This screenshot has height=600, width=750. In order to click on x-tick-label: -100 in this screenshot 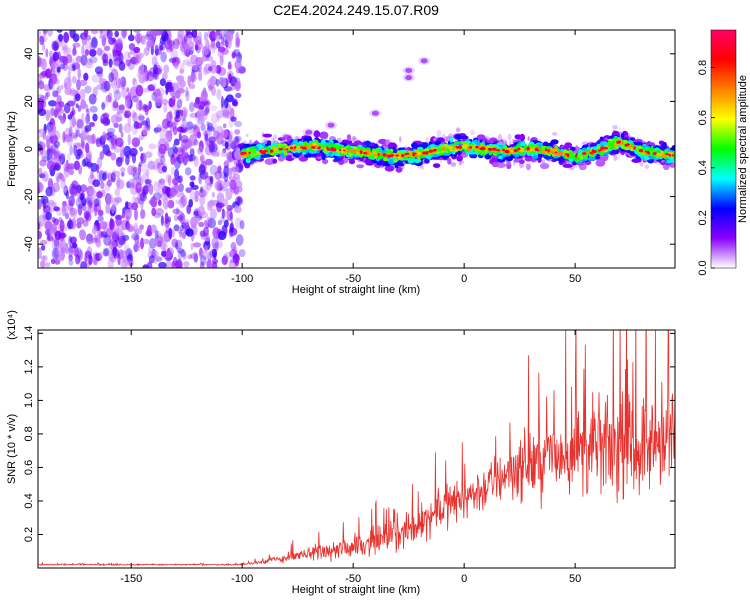, I will do `click(242, 579)`.